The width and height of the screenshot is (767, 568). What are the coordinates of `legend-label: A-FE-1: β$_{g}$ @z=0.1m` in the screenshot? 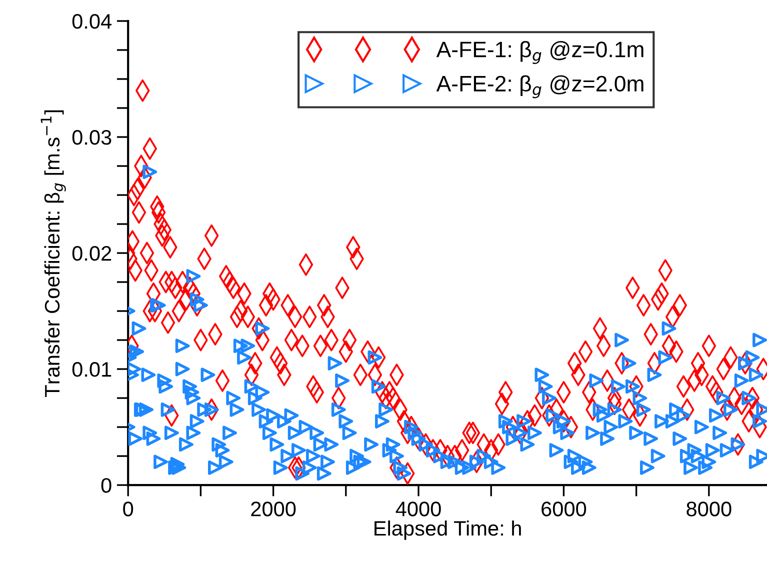 It's located at (540, 52).